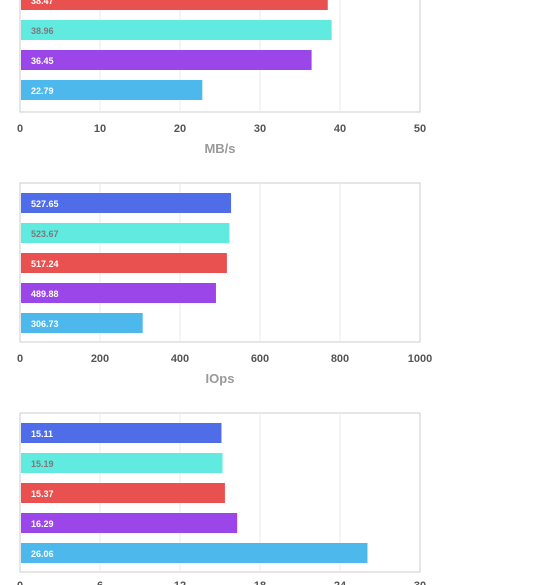 The image size is (560, 585). I want to click on x-tick-label: 12, so click(180, 582).